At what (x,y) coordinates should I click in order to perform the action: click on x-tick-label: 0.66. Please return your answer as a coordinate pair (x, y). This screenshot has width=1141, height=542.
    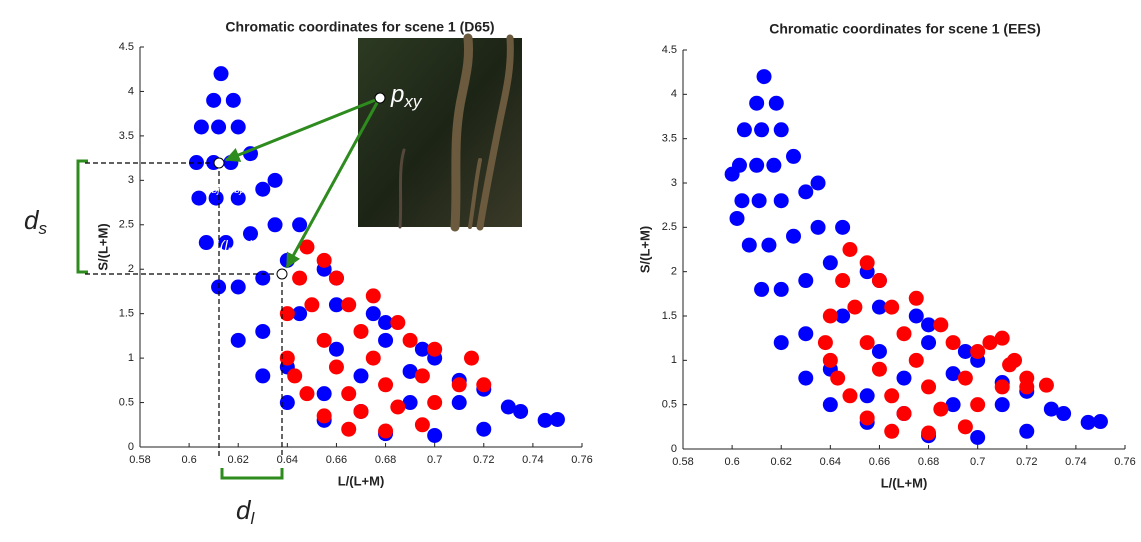
    Looking at the image, I should click on (879, 462).